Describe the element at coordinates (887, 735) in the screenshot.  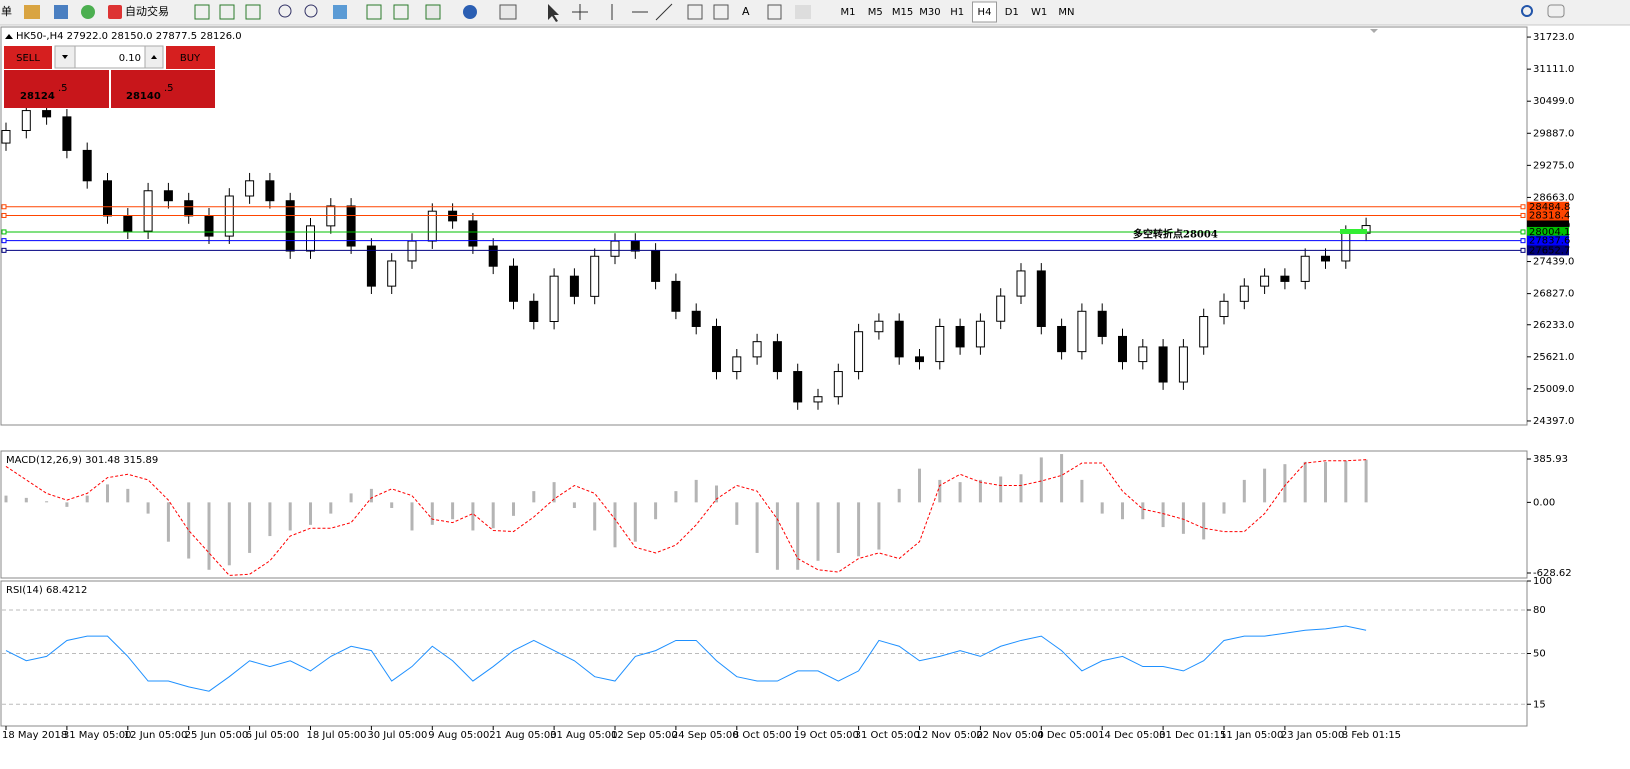
I see `x-tick-label: 31 Oct 05:00` at that location.